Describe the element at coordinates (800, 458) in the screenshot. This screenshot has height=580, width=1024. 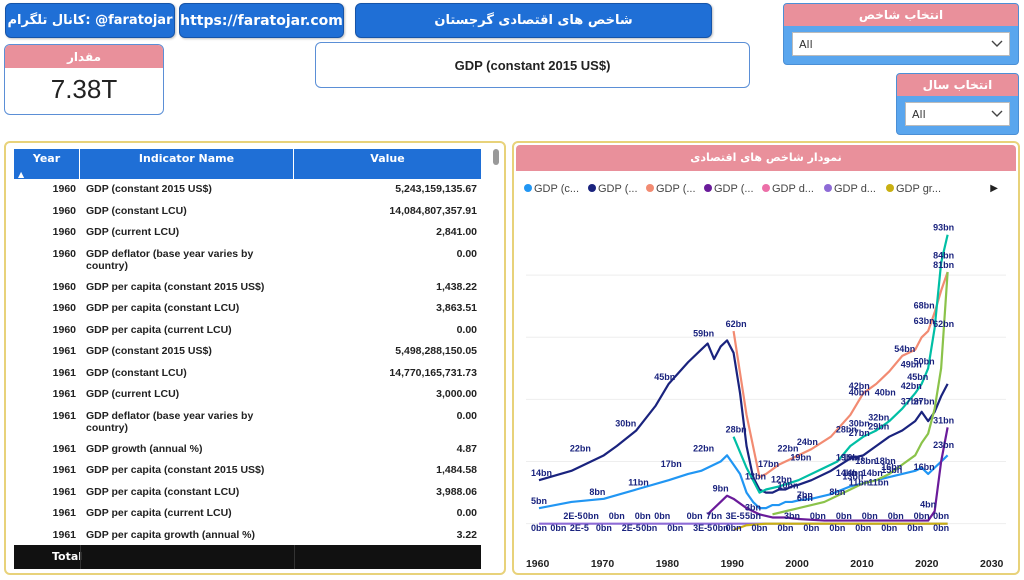
I see `data-label: 19bn` at that location.